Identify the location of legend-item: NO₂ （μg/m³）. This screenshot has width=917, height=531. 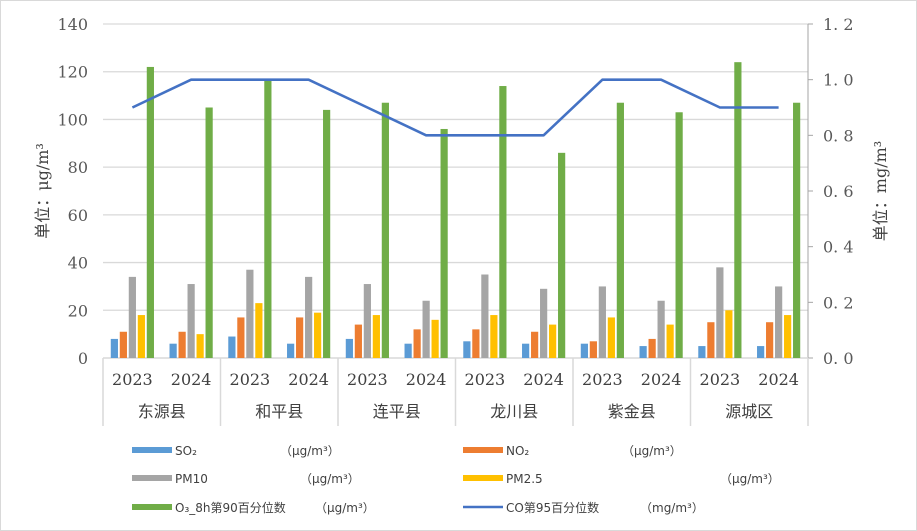
(572, 451).